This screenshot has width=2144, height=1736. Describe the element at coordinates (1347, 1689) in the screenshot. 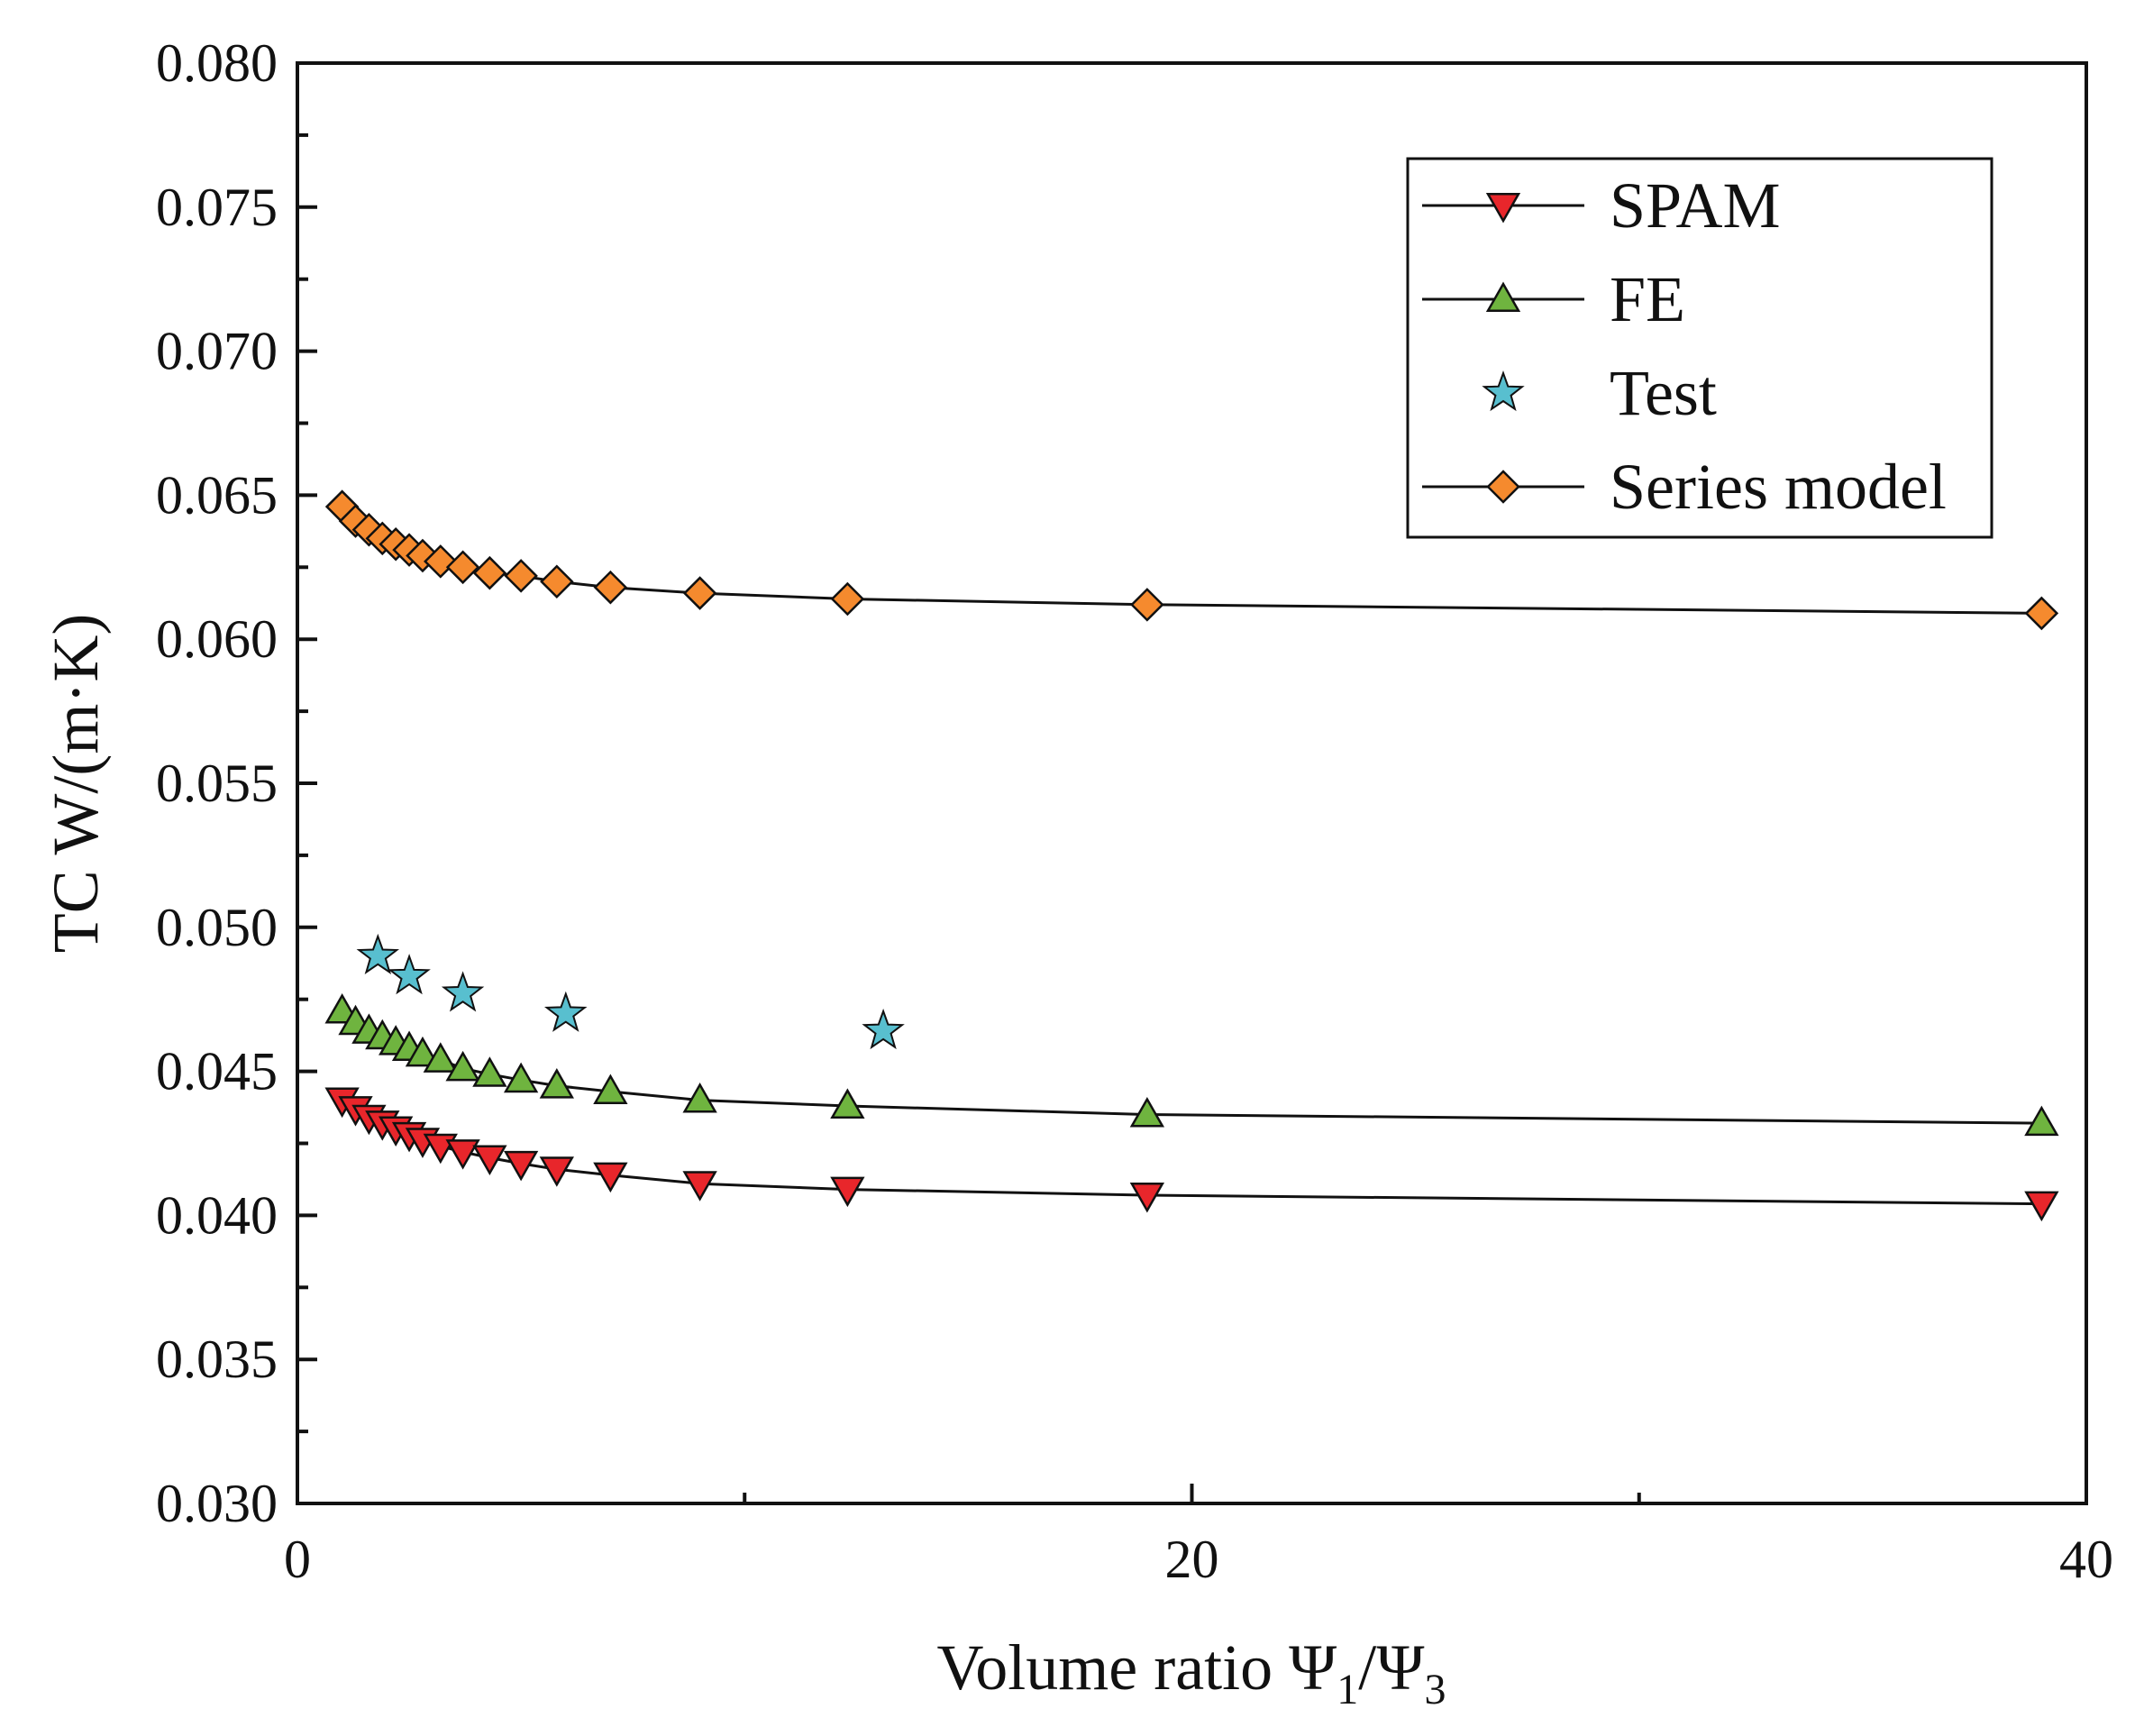

I see `x-axis-title-sub-1: 1` at that location.